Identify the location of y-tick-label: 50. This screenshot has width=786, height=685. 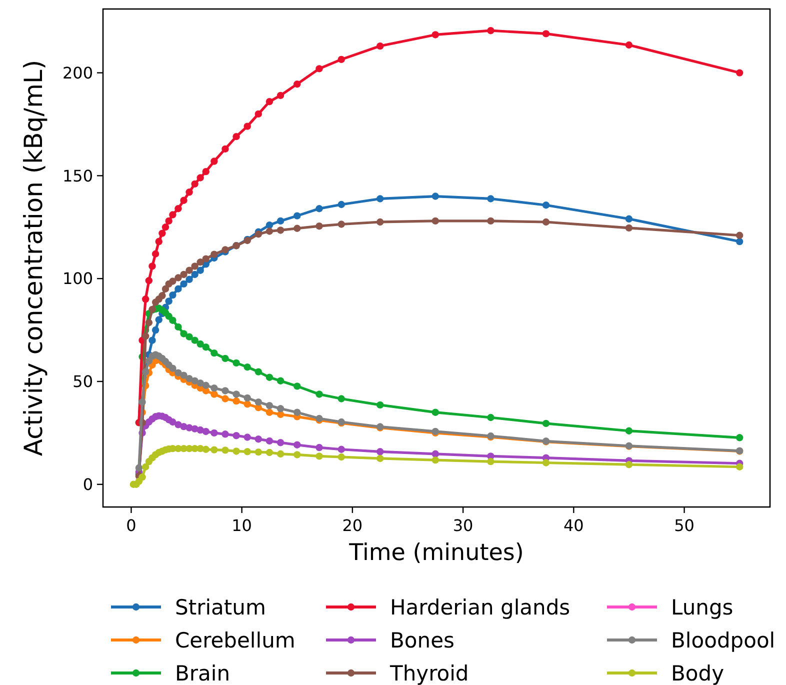
(82, 382).